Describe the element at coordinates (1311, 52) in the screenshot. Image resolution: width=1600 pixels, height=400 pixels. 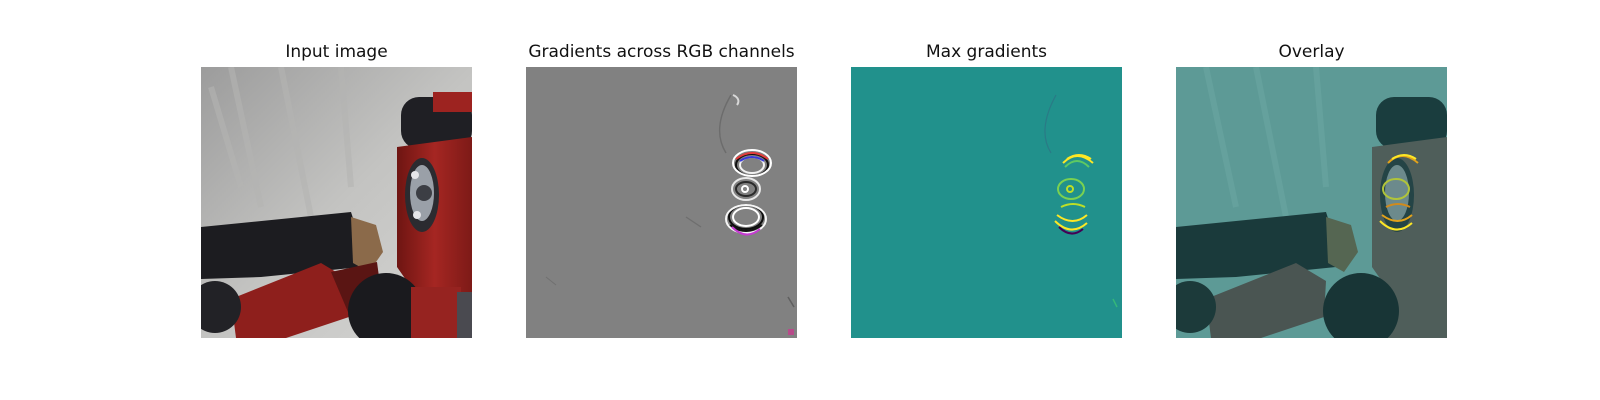
I see `panel-title: Overlay` at that location.